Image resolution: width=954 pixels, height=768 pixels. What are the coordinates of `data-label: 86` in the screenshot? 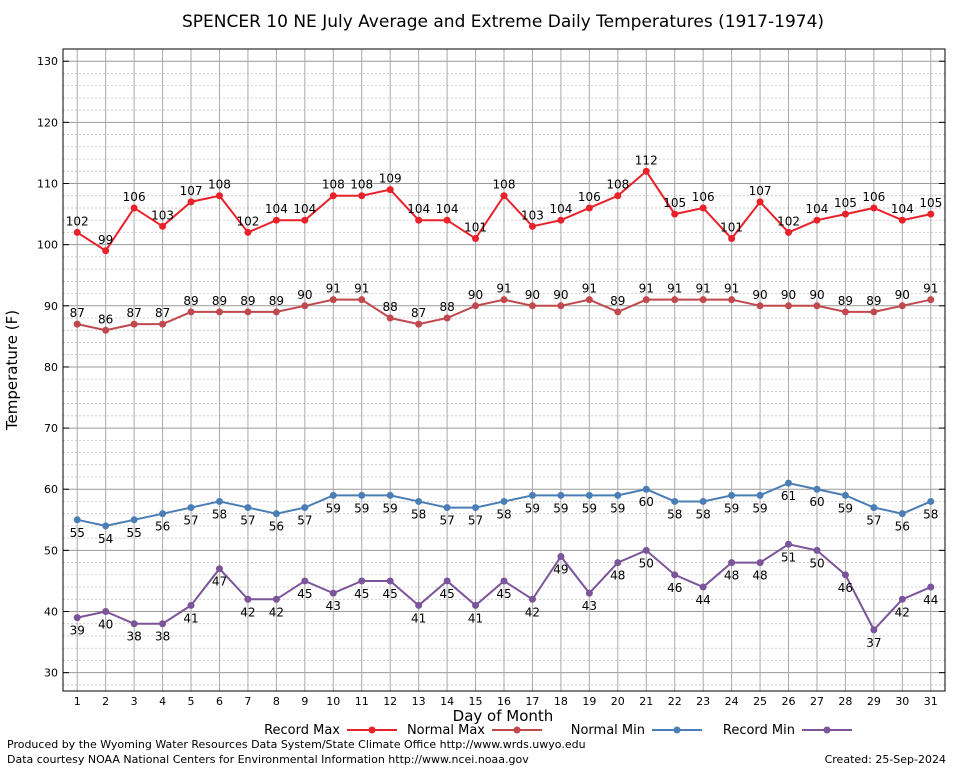 It's located at (105, 319).